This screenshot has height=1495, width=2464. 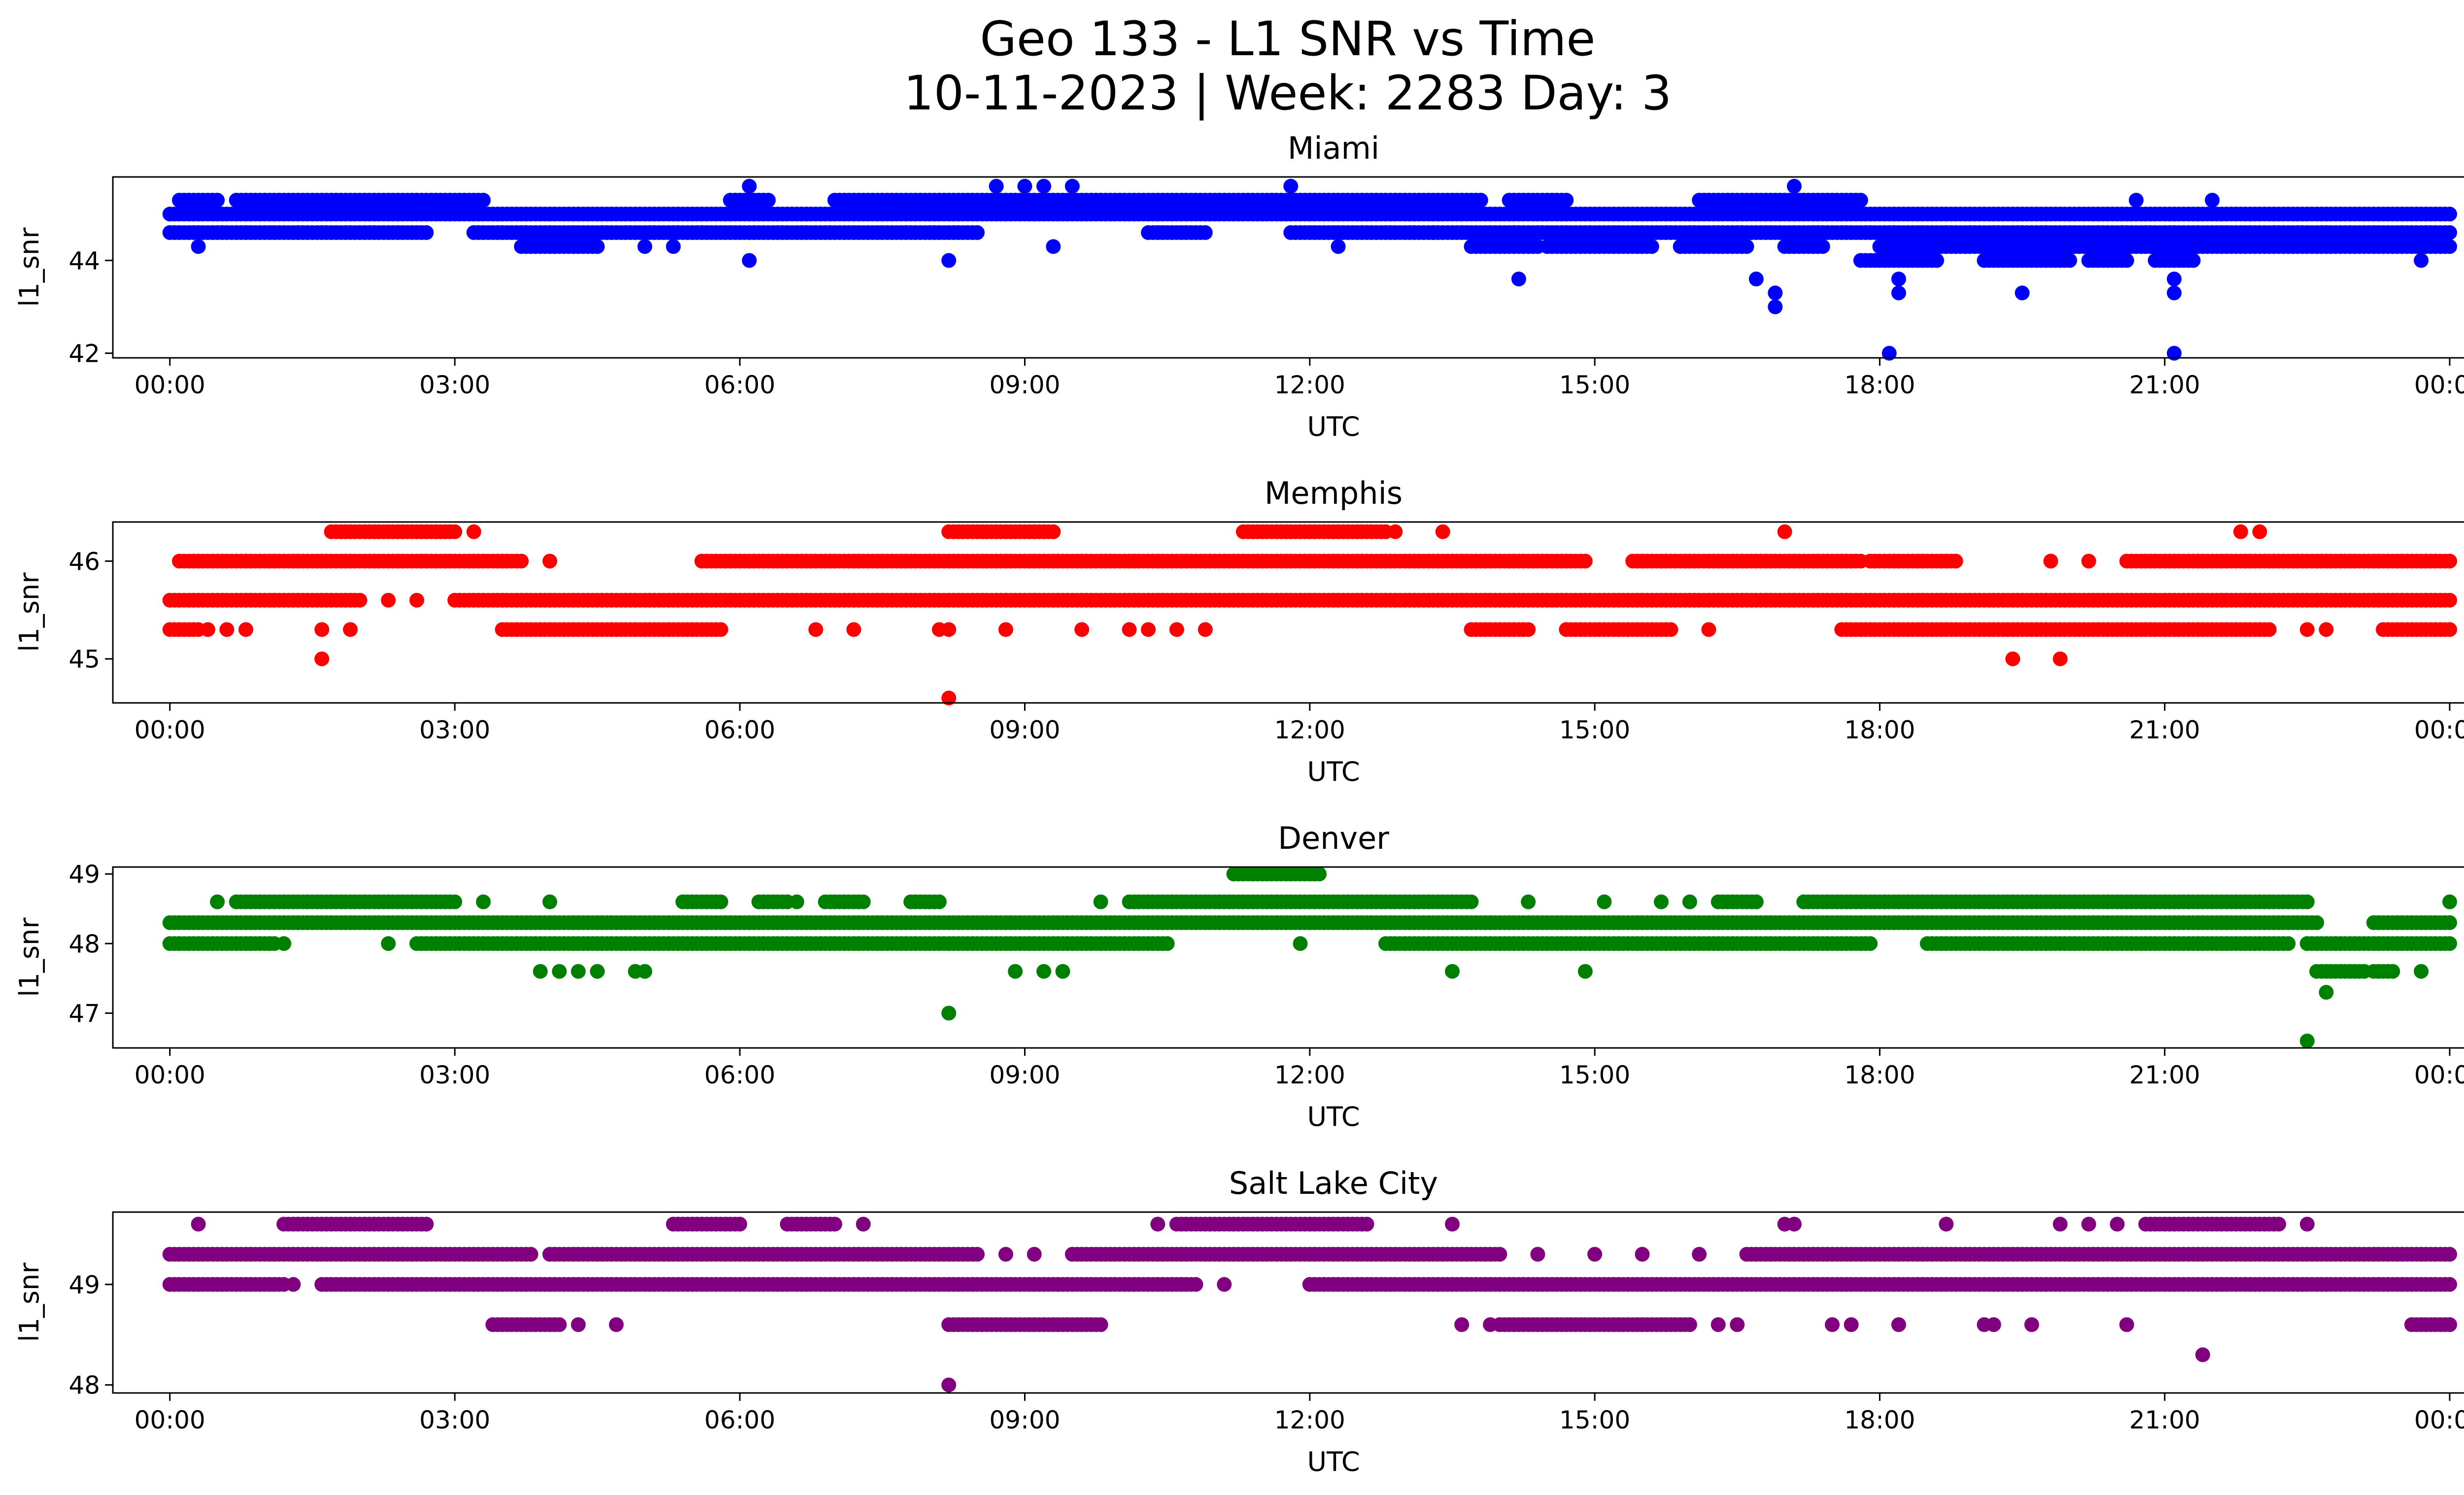 What do you see at coordinates (1333, 771) in the screenshot?
I see `x-axis-label: UTC` at bounding box center [1333, 771].